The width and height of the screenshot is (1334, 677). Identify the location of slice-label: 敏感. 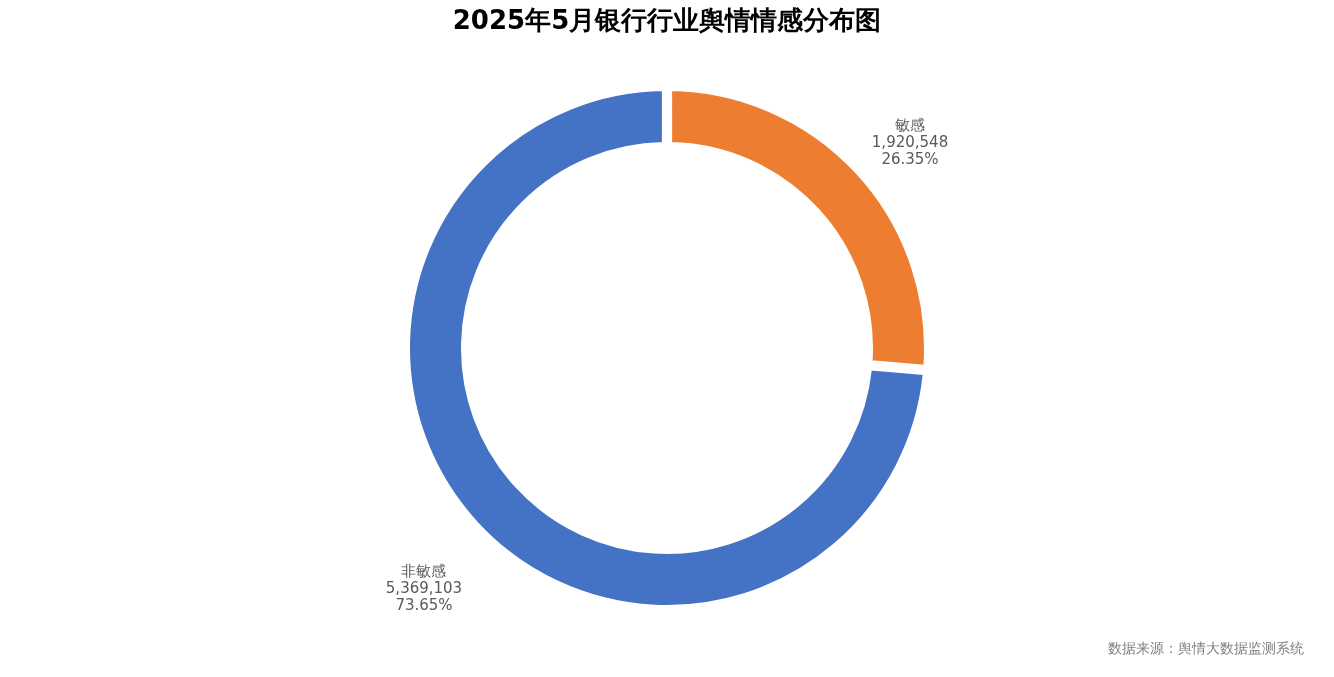
(910, 124).